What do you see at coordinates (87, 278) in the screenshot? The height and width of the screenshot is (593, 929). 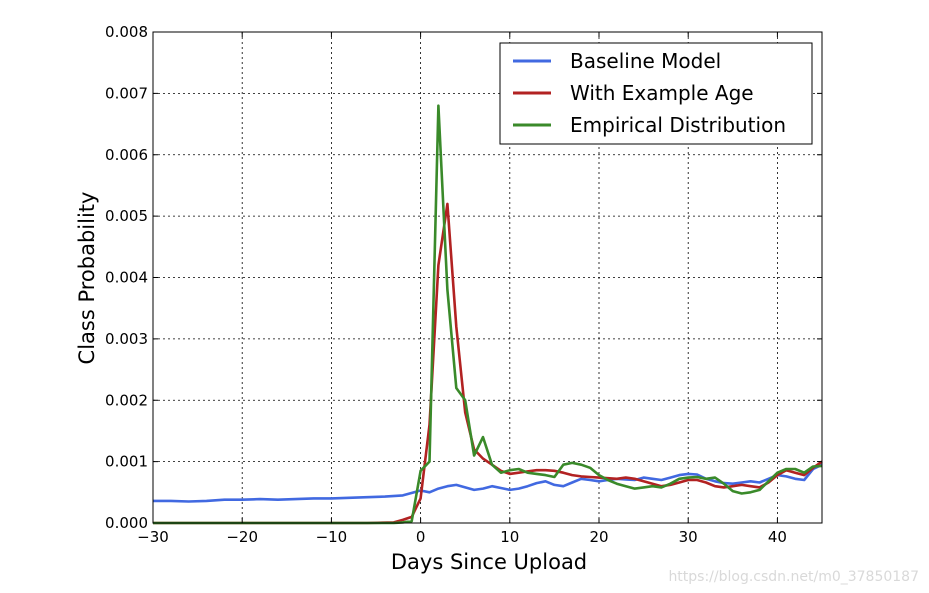 I see `y-axis-label: Class Probability` at bounding box center [87, 278].